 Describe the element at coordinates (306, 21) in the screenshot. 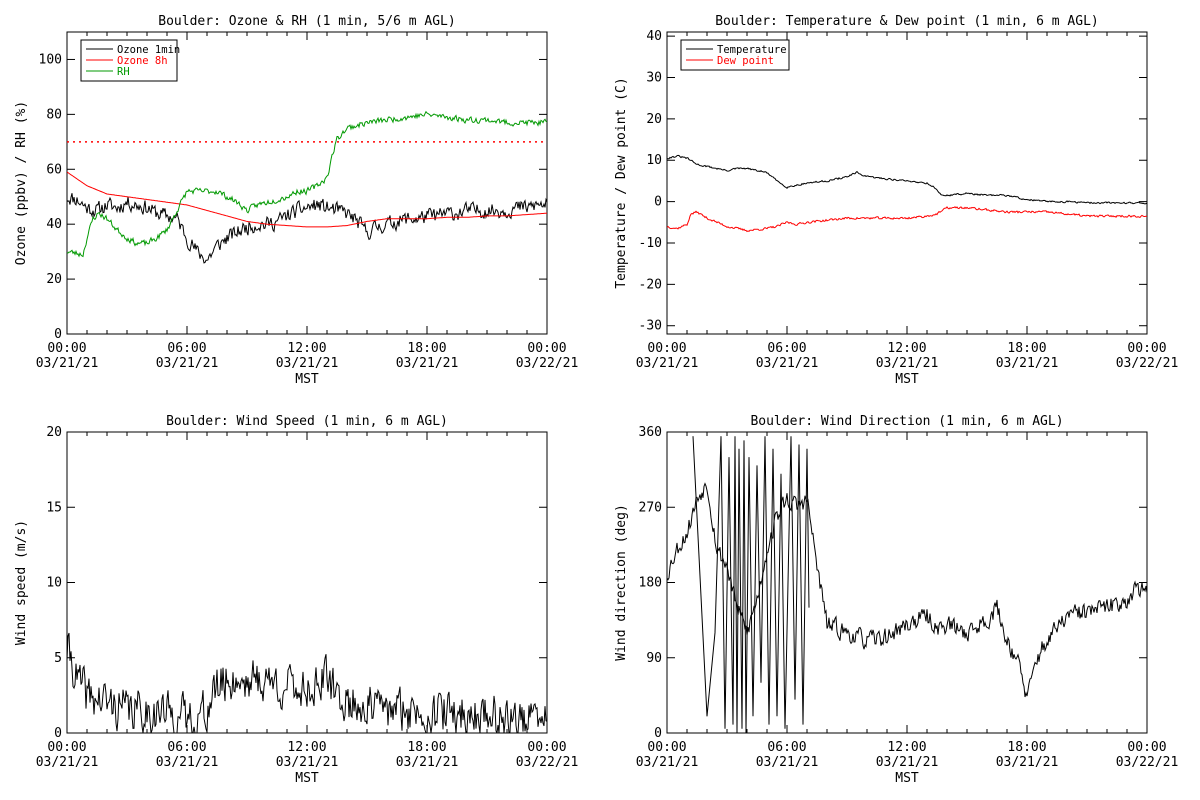

I see `chart-title: Boulder: Ozone & RH (1 min, 5/6 m AGL)` at that location.